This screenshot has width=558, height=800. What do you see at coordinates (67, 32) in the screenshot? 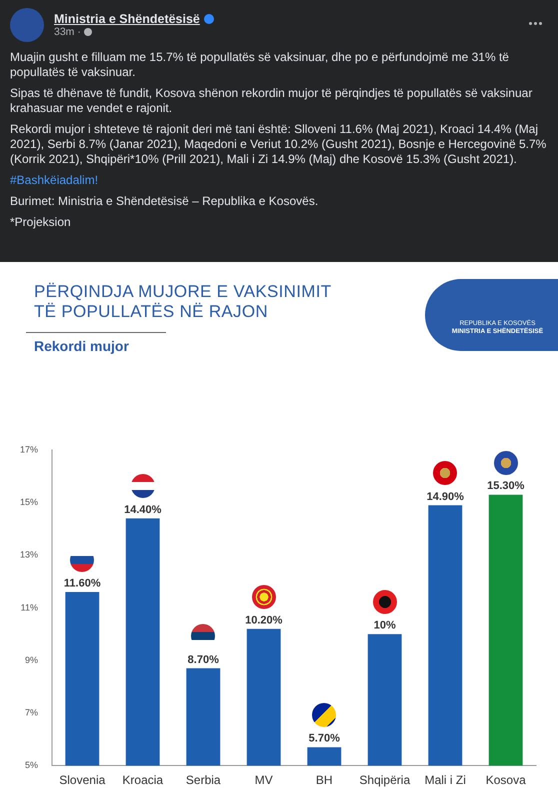
I see `text: 33m ·` at bounding box center [67, 32].